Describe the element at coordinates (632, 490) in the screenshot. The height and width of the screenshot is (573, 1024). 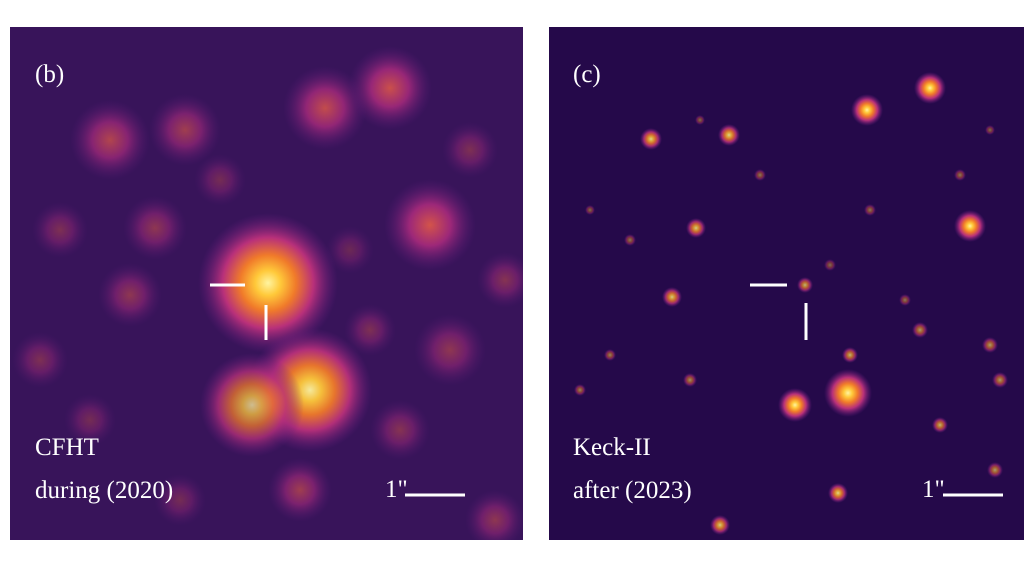
I see `epoch: after (2023)` at that location.